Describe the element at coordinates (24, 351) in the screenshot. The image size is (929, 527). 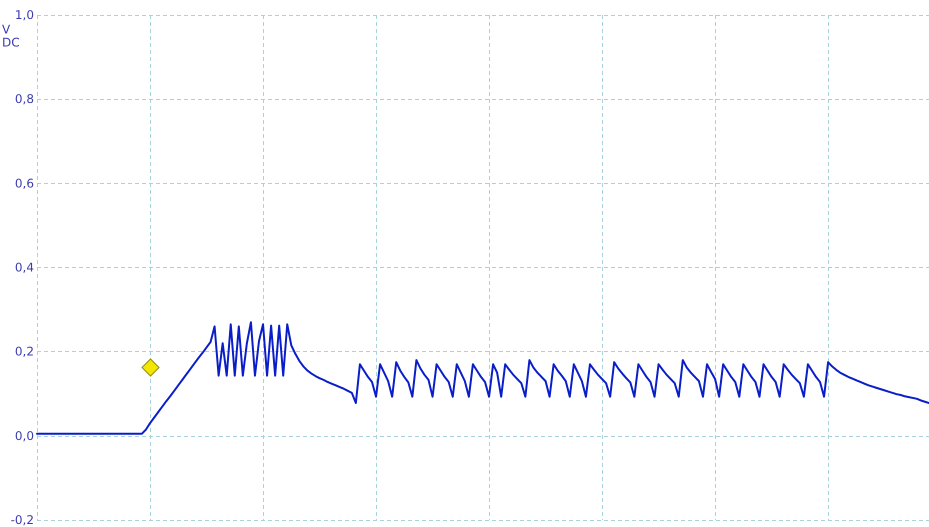
I see `y-tick-label: 0,2` at that location.